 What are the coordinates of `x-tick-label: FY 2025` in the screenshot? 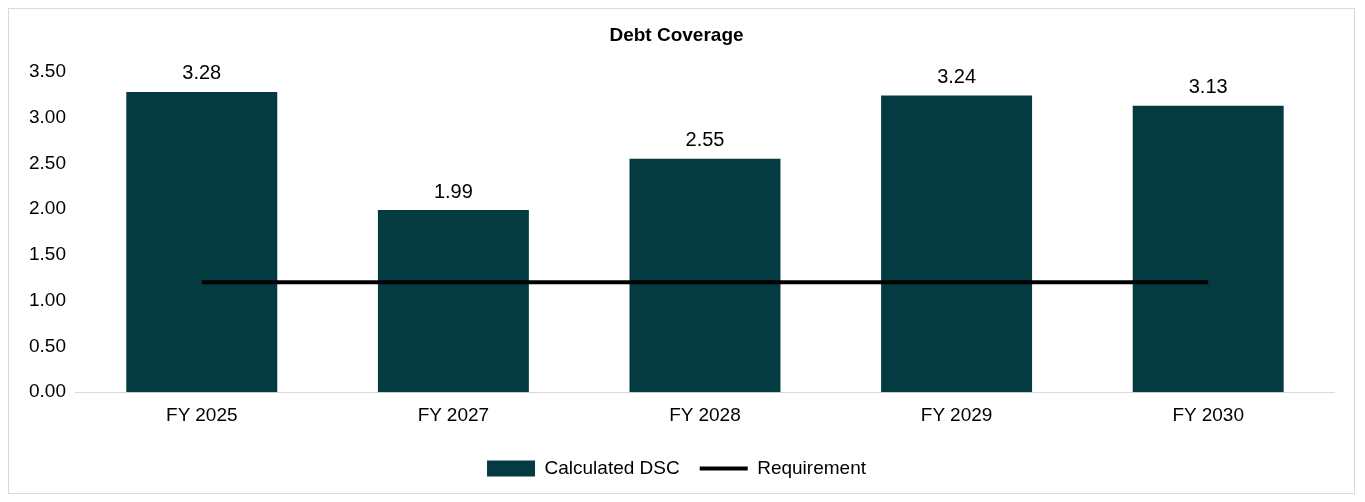 It's located at (202, 414).